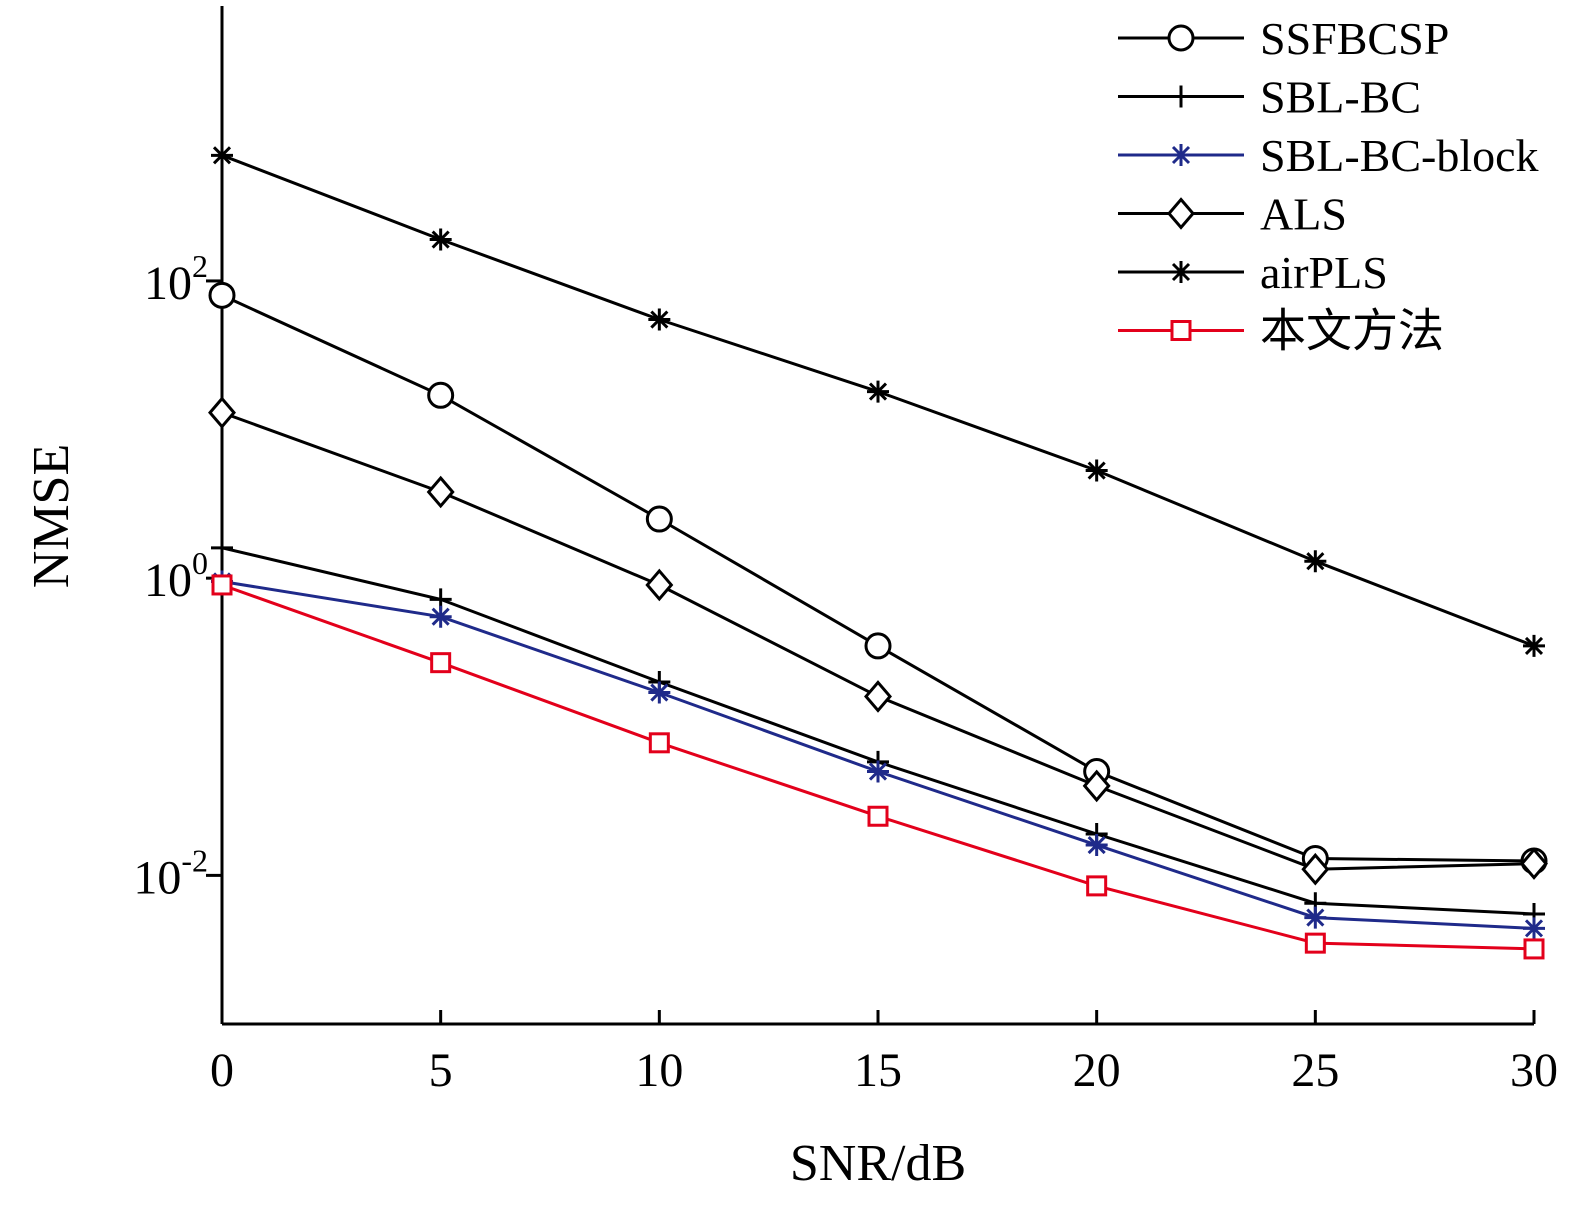 This screenshot has height=1206, width=1581. What do you see at coordinates (1232, 214) in the screenshot?
I see `legend-item-3: ALS` at bounding box center [1232, 214].